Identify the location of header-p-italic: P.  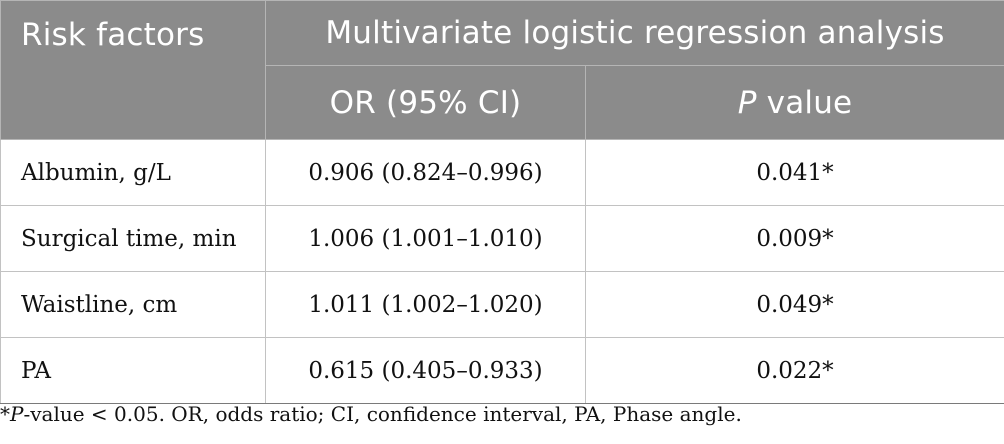
(747, 102).